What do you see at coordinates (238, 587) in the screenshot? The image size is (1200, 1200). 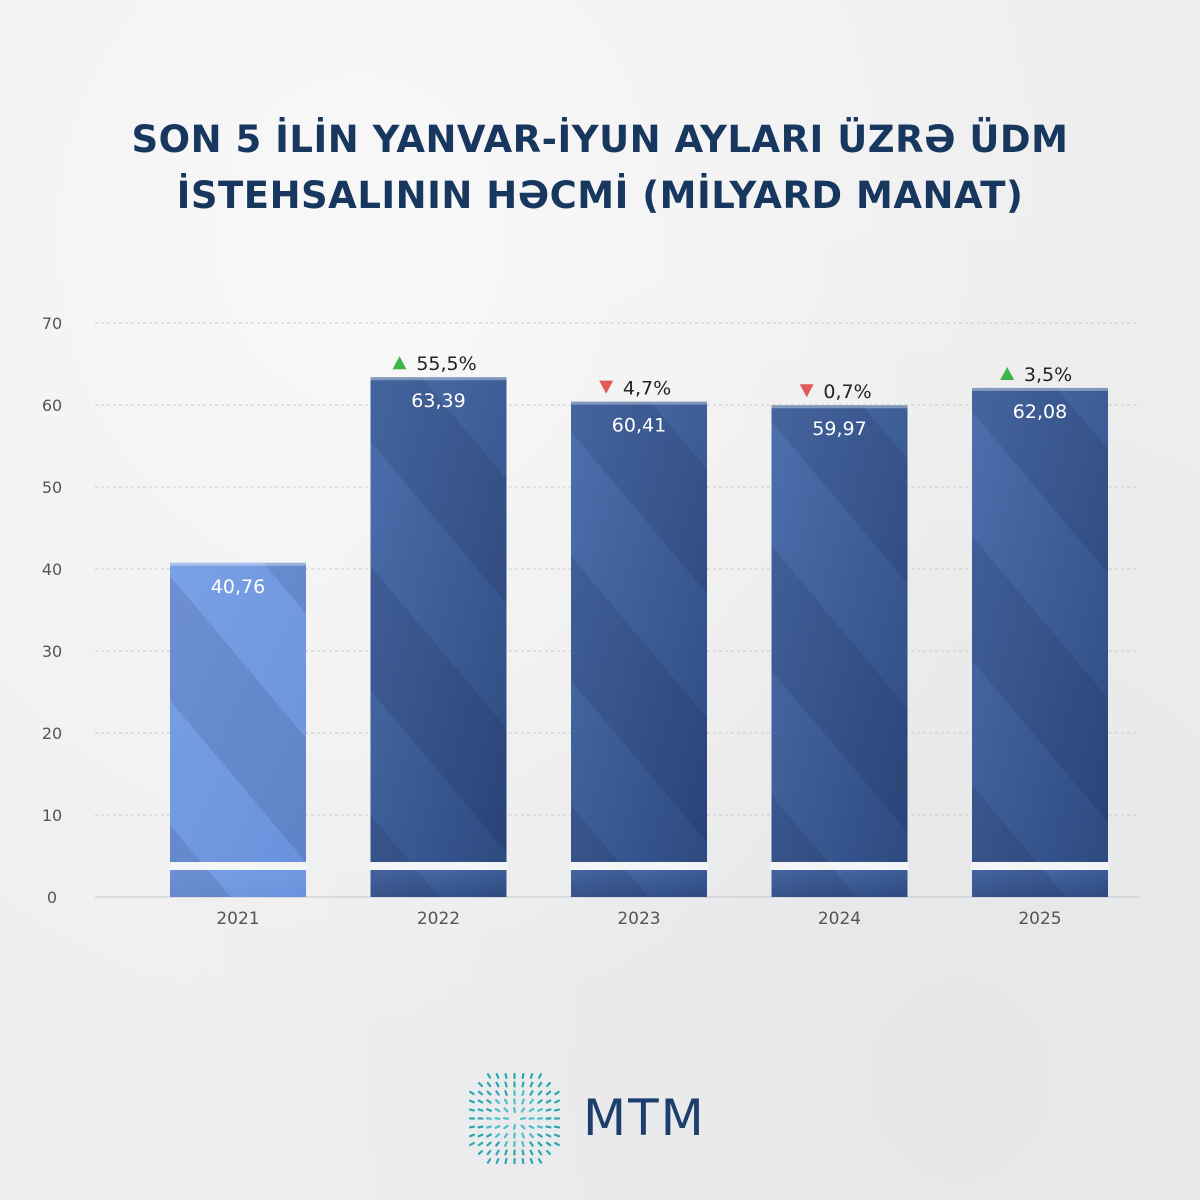 I see `bar-value-label: 40,76` at bounding box center [238, 587].